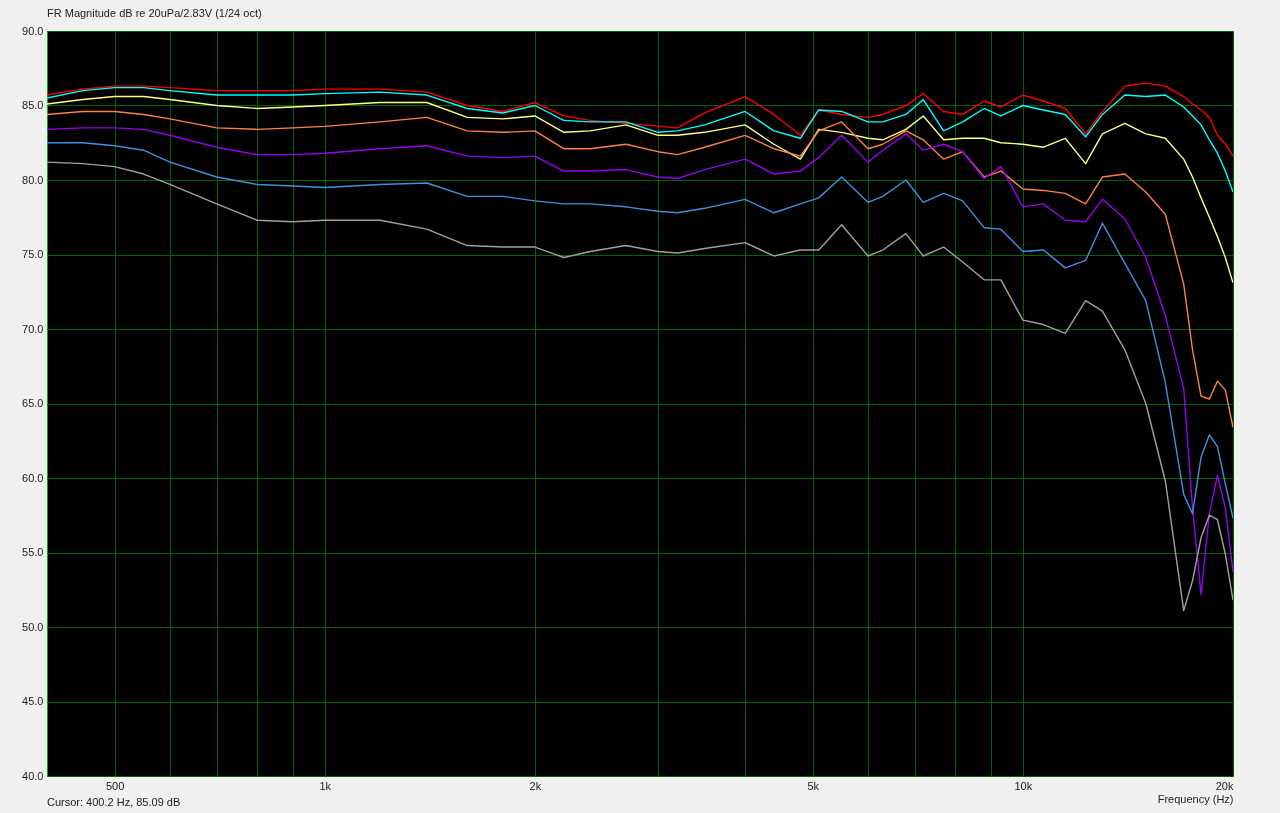 The width and height of the screenshot is (1280, 813). I want to click on y-tick-label: 70.0, so click(33, 328).